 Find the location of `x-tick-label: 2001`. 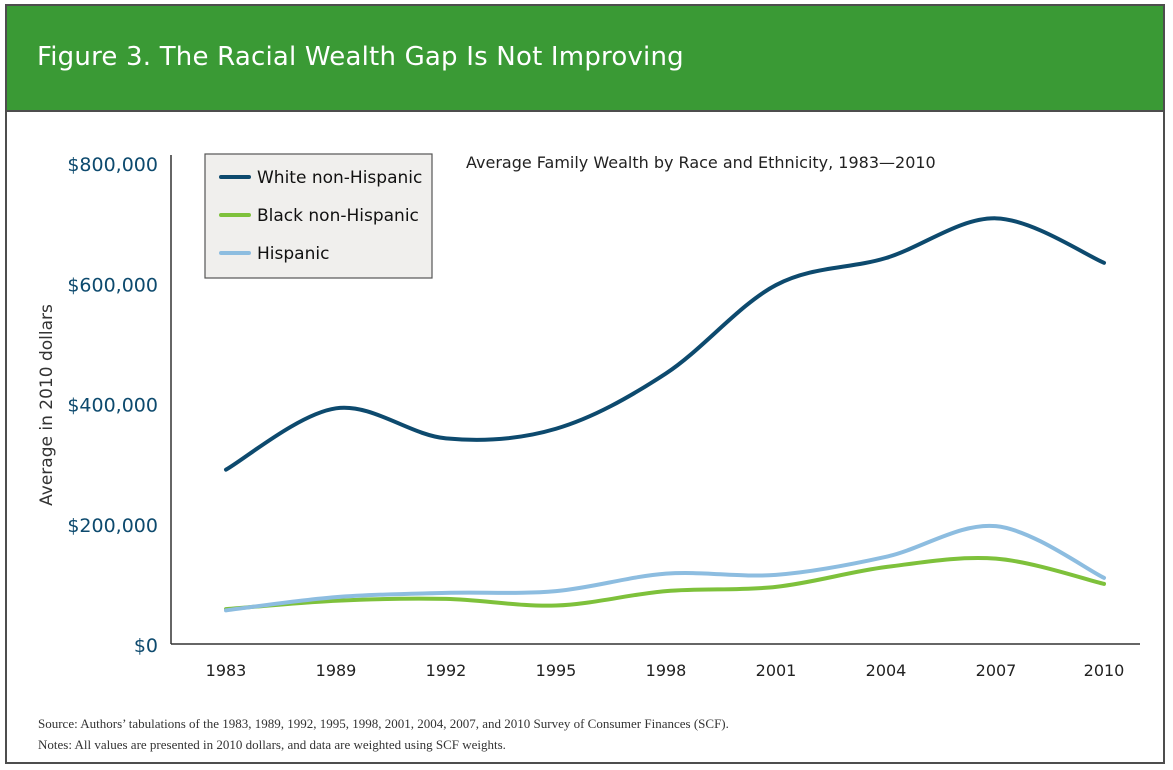

x-tick-label: 2001 is located at coordinates (776, 670).